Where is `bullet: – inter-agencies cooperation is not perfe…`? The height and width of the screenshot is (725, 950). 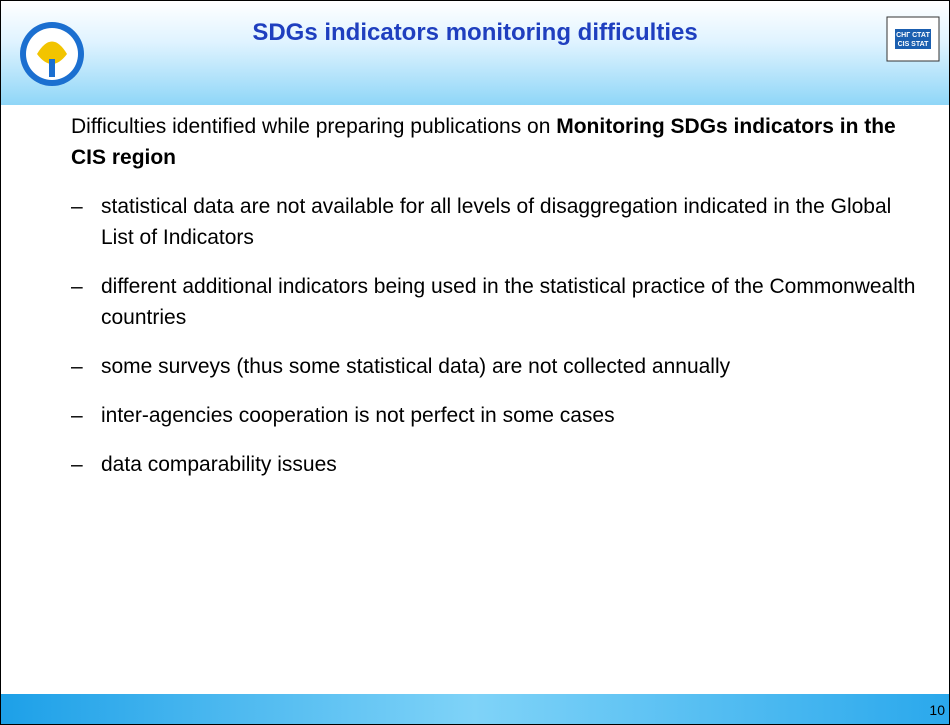
bullet: – inter-agencies cooperation is not perfe… is located at coordinates (496, 415).